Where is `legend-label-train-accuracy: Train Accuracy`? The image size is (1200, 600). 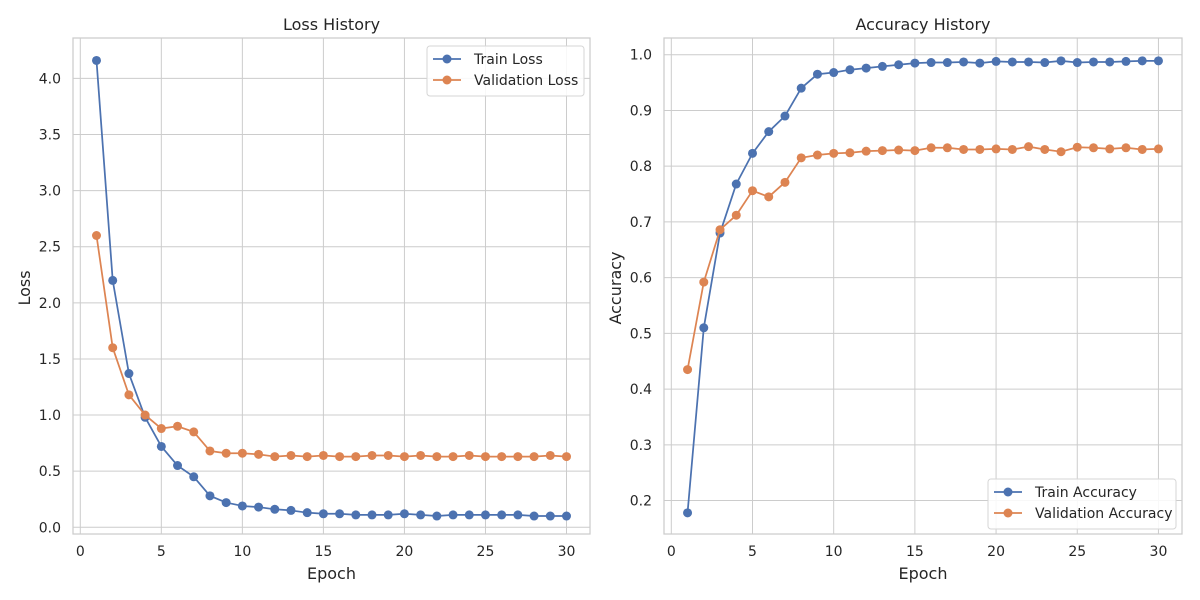
legend-label-train-accuracy: Train Accuracy is located at coordinates (1085, 493).